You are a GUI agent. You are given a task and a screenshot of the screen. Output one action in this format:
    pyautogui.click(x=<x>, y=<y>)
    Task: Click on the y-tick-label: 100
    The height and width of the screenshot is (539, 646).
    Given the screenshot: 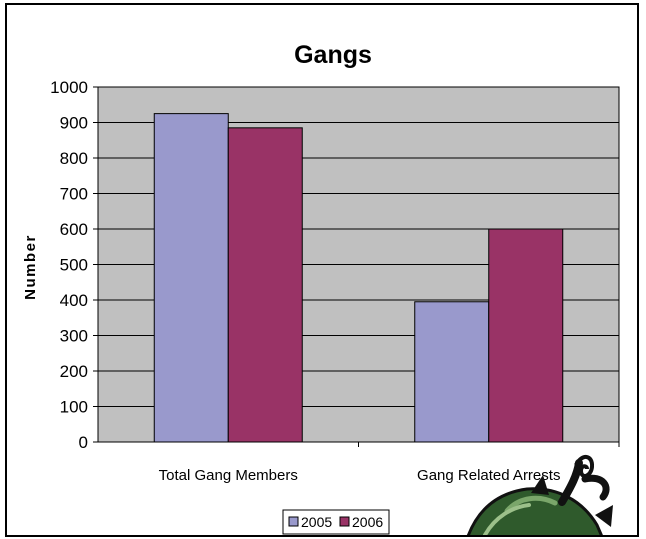 What is the action you would take?
    pyautogui.click(x=74, y=407)
    